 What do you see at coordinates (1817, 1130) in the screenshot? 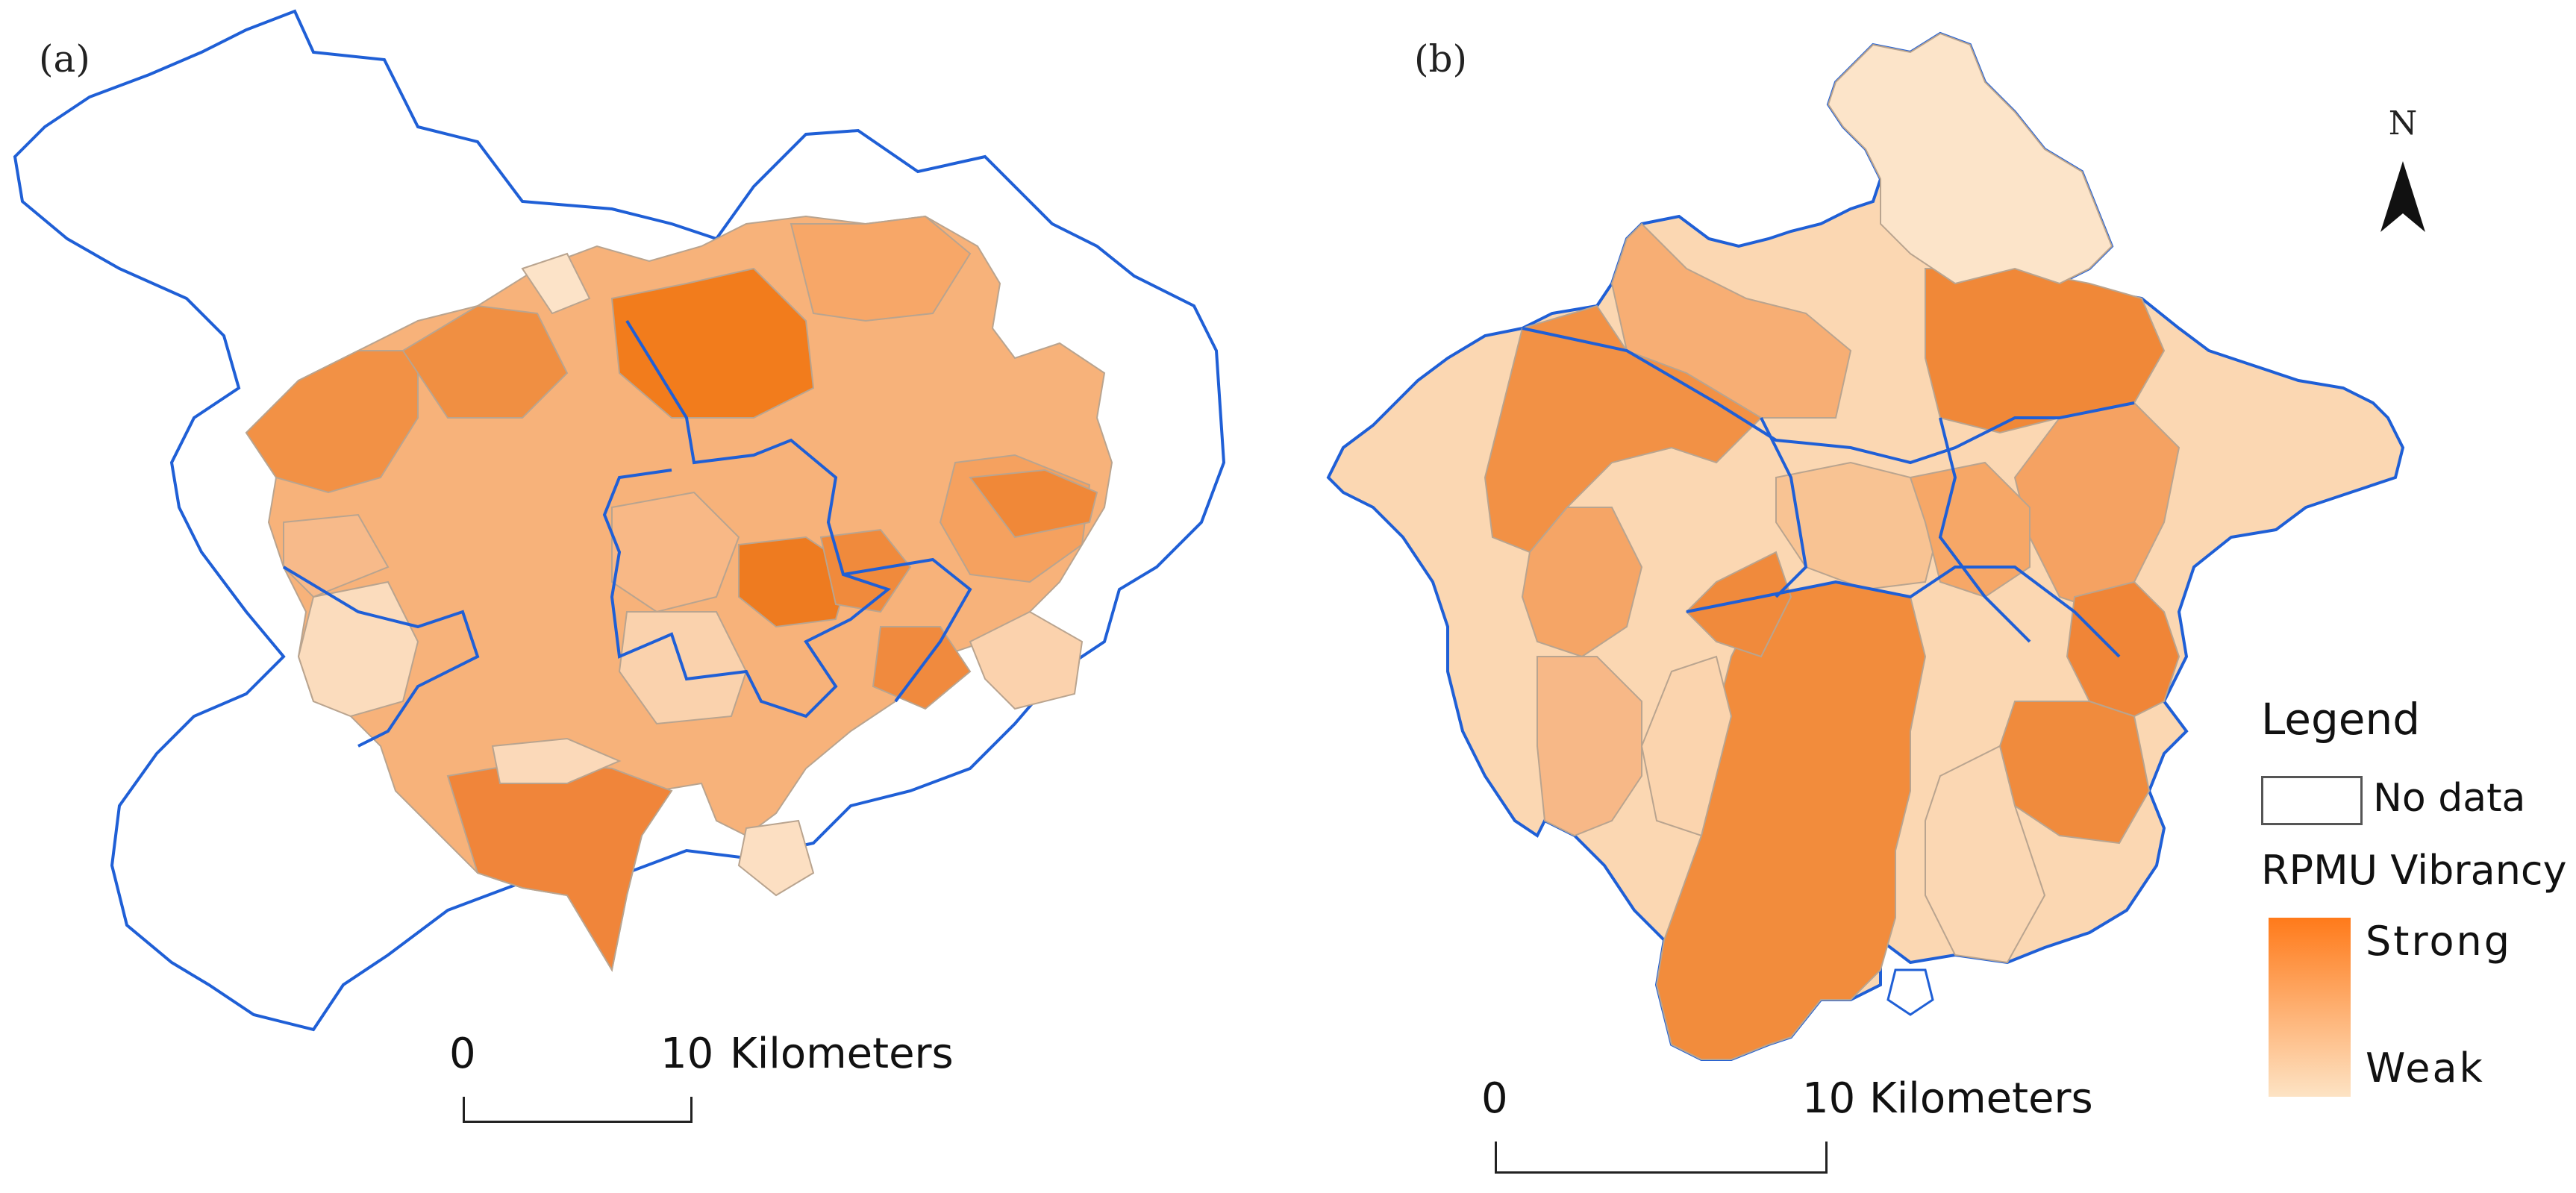
I see `scale-bar-b: 0 10 Kilometers` at bounding box center [1817, 1130].